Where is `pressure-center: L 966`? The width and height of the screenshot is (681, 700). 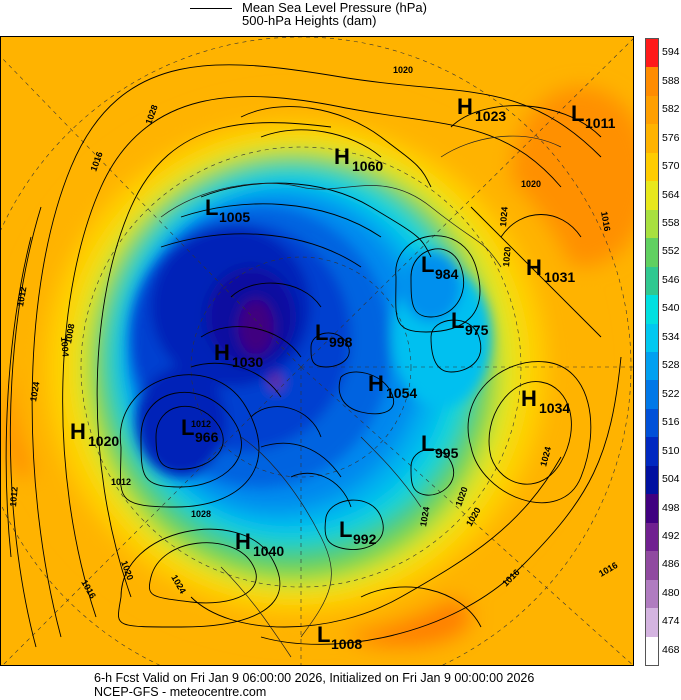
pressure-center: L 966 is located at coordinates (200, 430).